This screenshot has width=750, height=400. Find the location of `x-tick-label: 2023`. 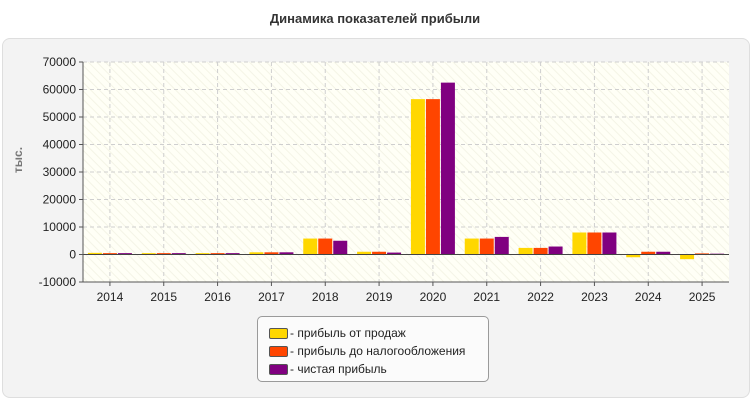

x-tick-label: 2023 is located at coordinates (594, 297).